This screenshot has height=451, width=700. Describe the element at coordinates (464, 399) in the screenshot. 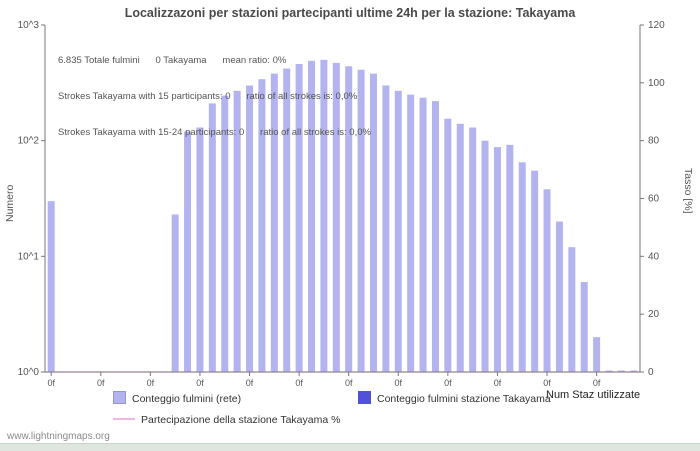

I see `legend-label-station: Conteggio fulmini stazione Takayama` at that location.